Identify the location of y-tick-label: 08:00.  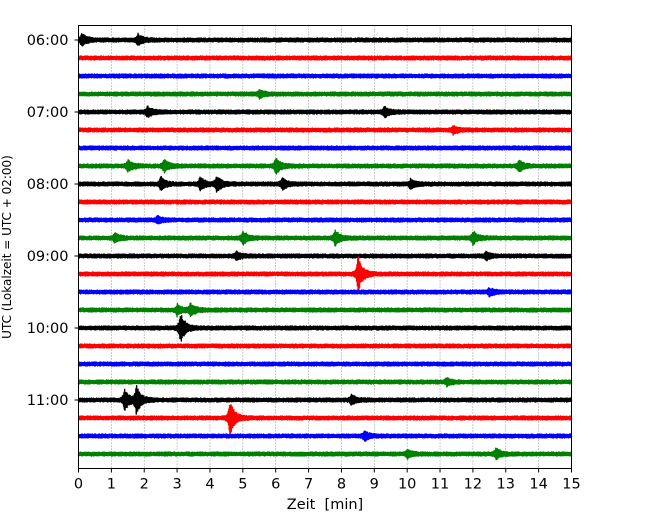
(48, 185).